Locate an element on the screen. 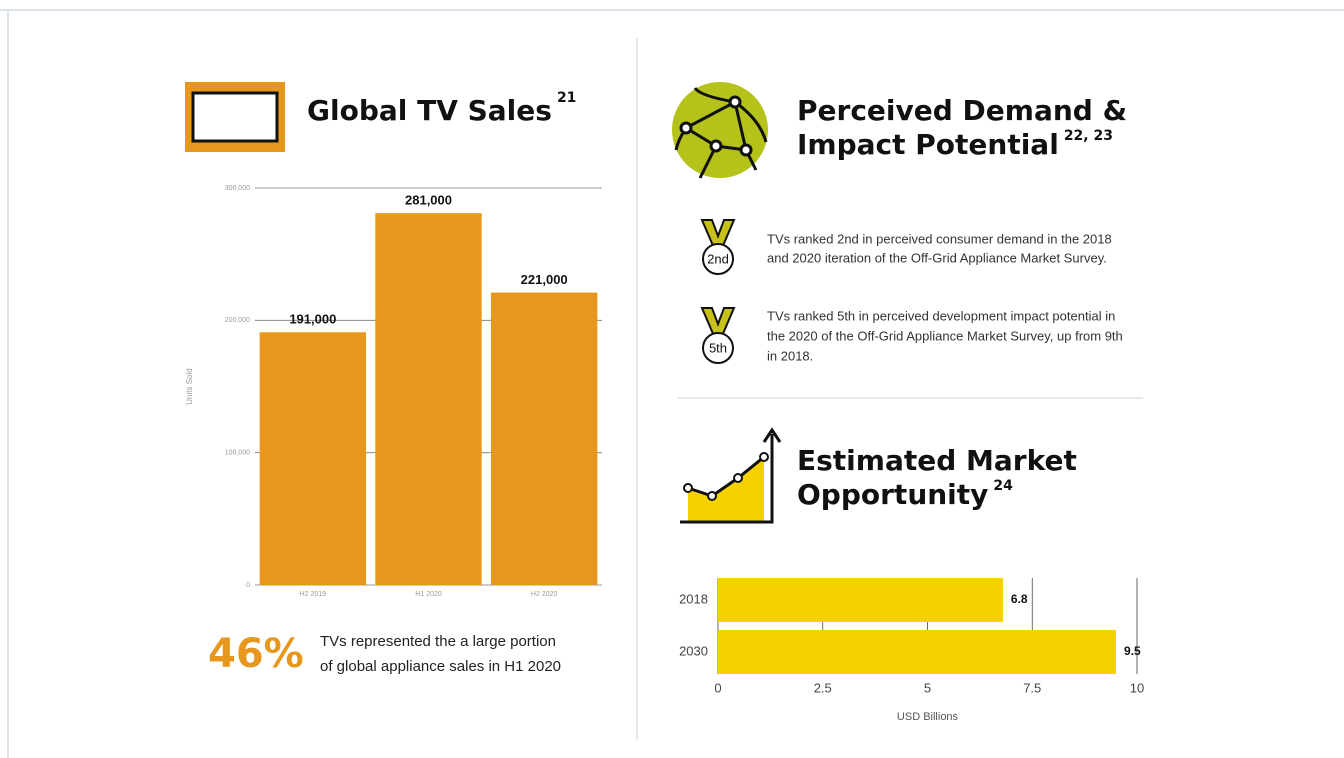 This screenshot has height=758, width=1344. medal-label: 2nd is located at coordinates (718, 258).